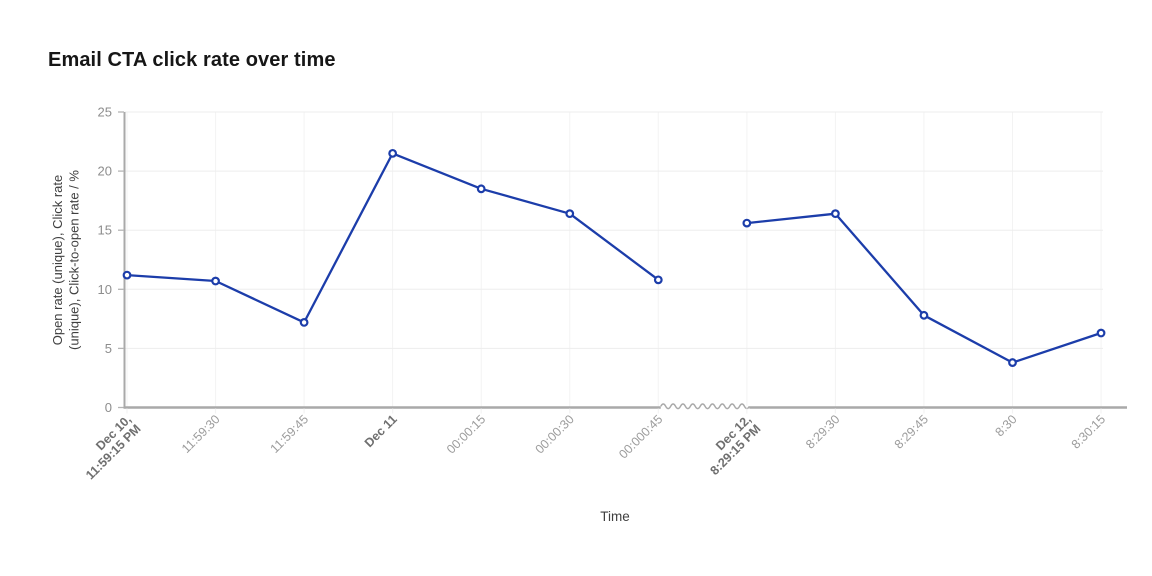  Describe the element at coordinates (381, 431) in the screenshot. I see `x-tick-label: Dec 11` at that location.